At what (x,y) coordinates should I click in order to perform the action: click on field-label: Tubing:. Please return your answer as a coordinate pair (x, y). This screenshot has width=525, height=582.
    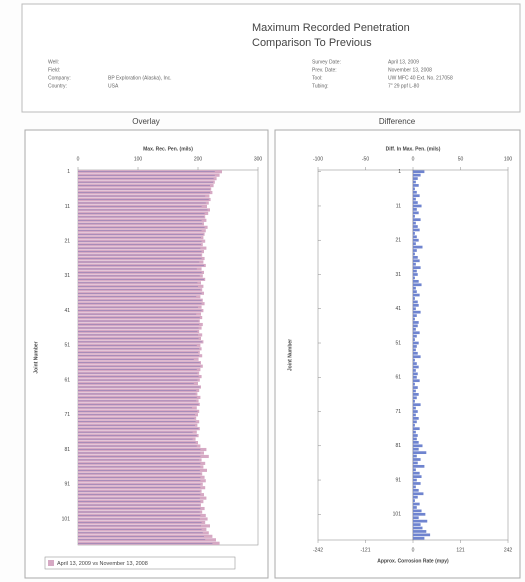
    Looking at the image, I should click on (320, 86).